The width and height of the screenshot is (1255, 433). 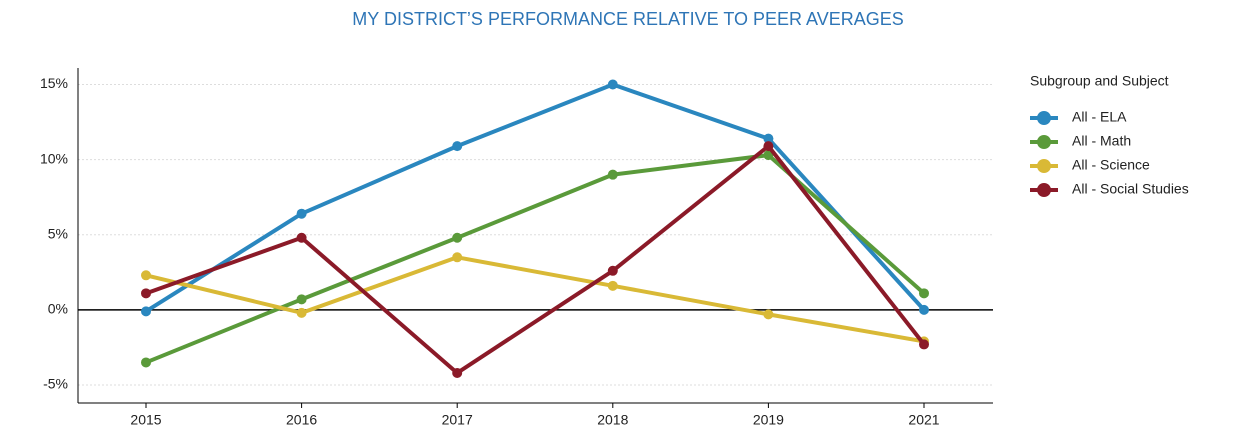 I want to click on y-tick-label: 0%, so click(x=58, y=309).